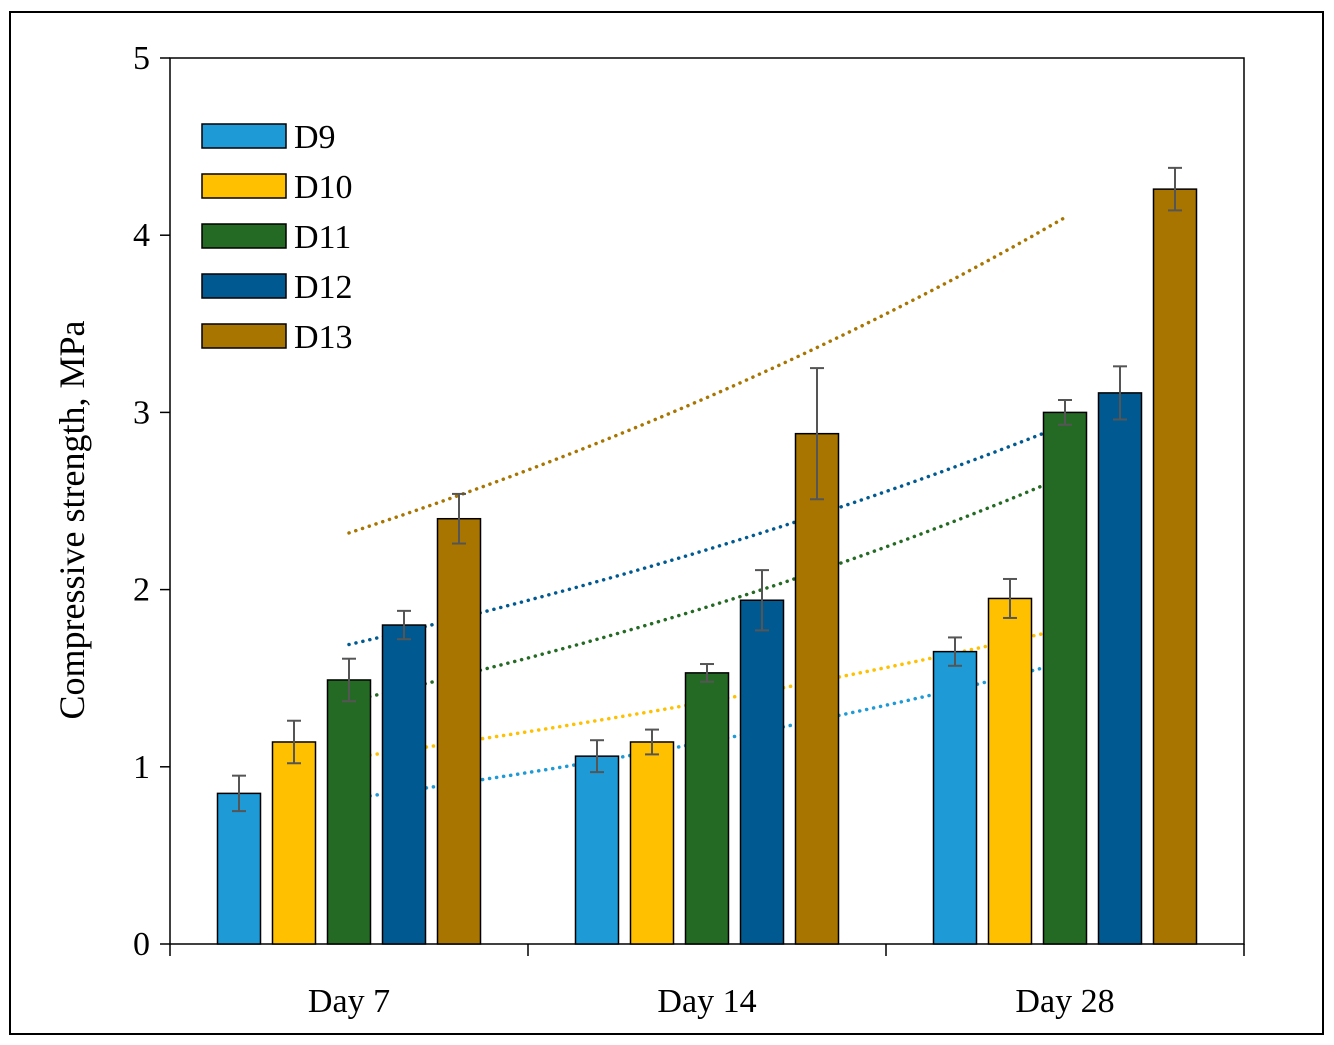 The image size is (1334, 1045). I want to click on y-tick-label: 3, so click(141, 412).